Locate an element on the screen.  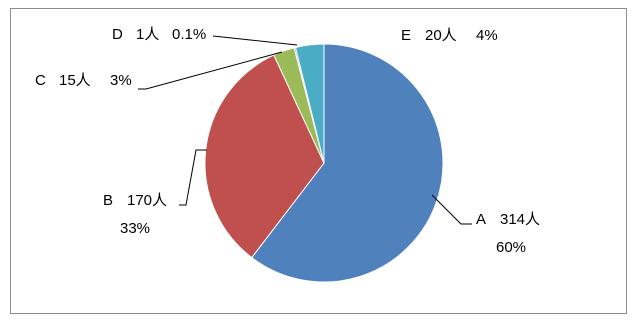
label-d: D 1人 0.1% is located at coordinates (159, 34).